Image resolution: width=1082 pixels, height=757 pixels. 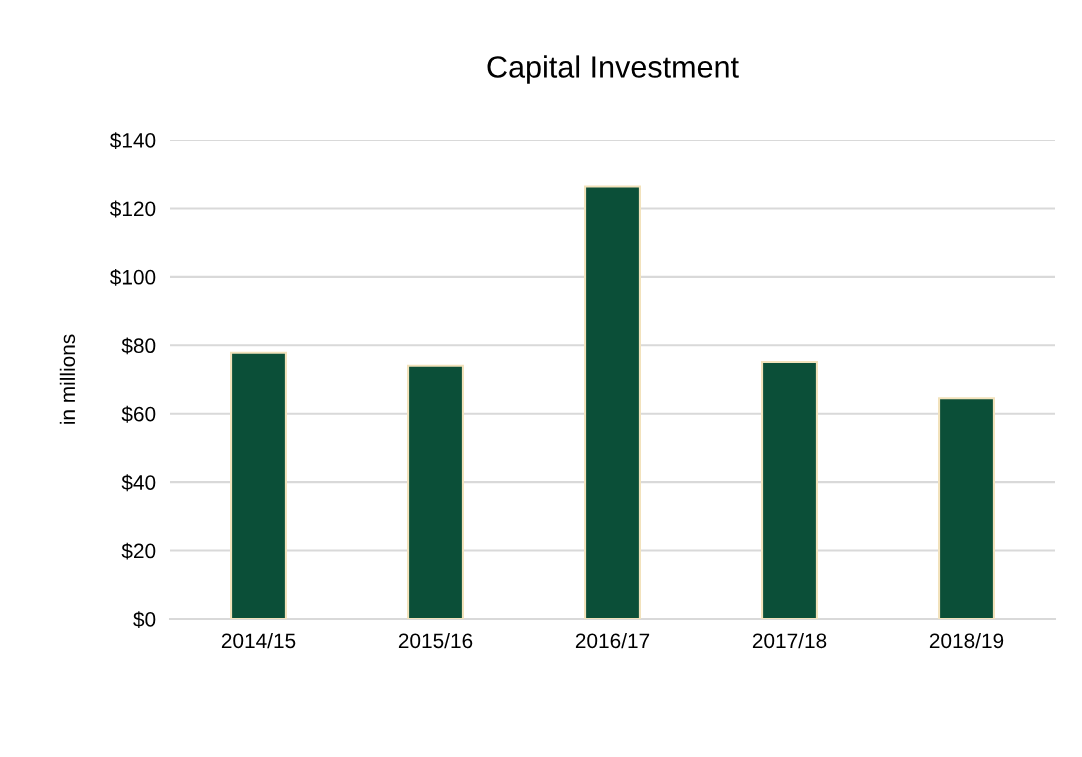 I want to click on chart-title: Capital Investment, so click(x=613, y=69).